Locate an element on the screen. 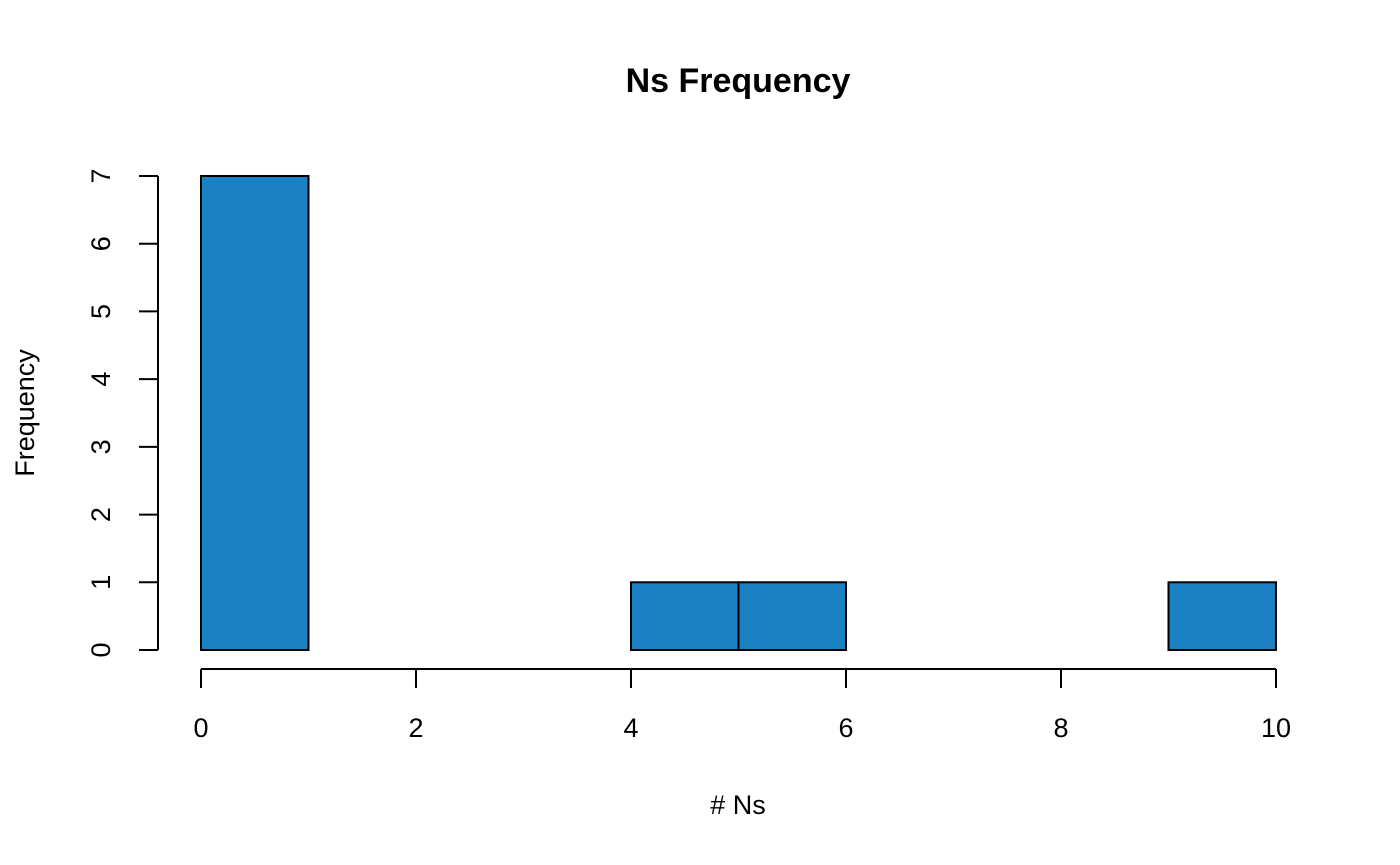  x-axis: 0 2 4 6 8 10 is located at coordinates (742, 705).